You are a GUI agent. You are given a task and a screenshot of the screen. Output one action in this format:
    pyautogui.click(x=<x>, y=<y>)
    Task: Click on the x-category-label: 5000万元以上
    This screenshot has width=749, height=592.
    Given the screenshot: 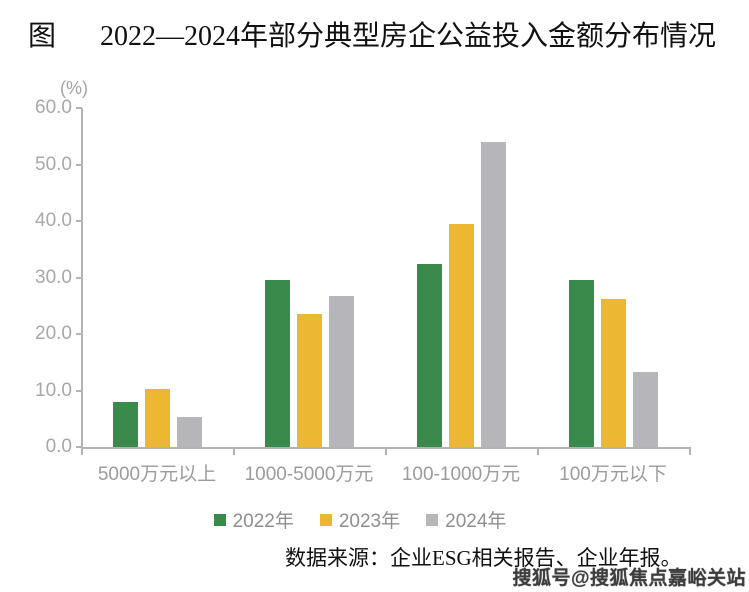 What is the action you would take?
    pyautogui.click(x=157, y=474)
    